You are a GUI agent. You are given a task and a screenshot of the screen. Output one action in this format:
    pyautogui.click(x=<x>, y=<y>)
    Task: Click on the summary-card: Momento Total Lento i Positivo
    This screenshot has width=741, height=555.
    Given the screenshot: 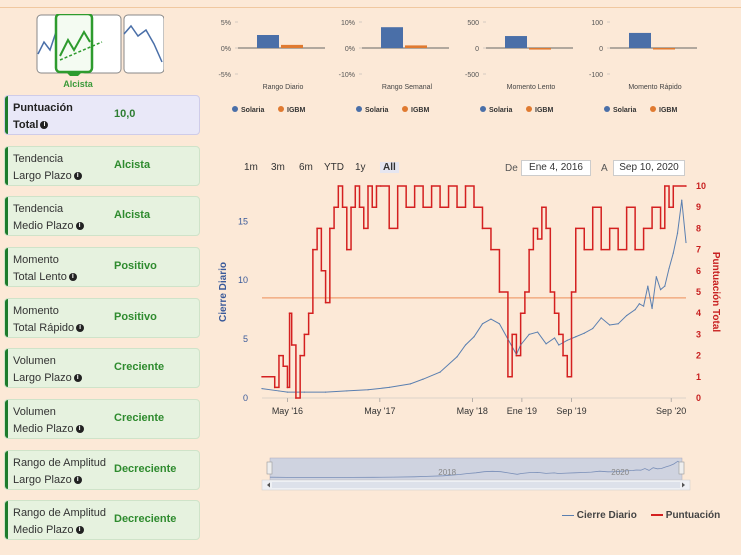 What is the action you would take?
    pyautogui.click(x=102, y=267)
    